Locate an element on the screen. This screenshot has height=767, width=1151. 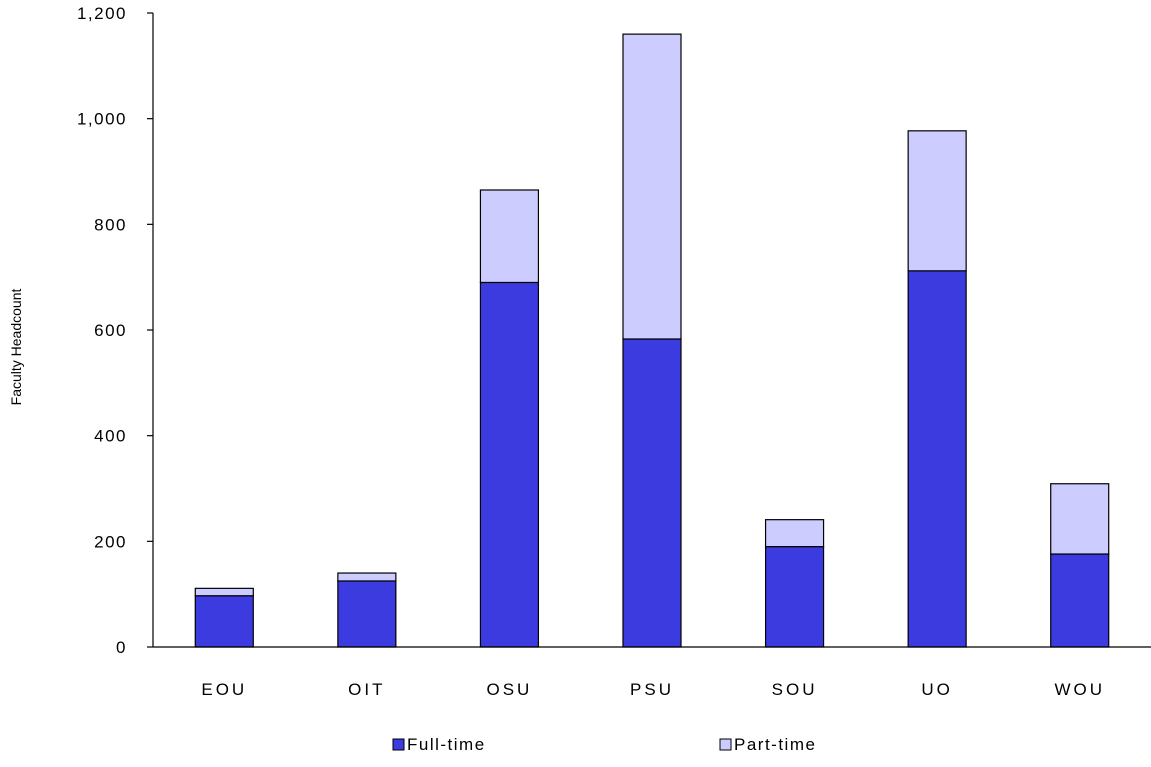
x-tick-label: UO is located at coordinates (937, 689).